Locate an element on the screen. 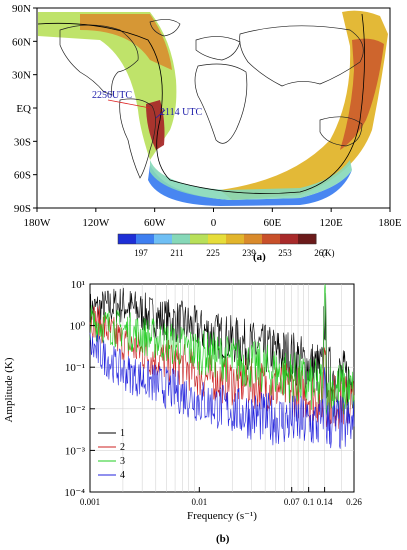  x-tick-label: 0.001 is located at coordinates (90, 502).